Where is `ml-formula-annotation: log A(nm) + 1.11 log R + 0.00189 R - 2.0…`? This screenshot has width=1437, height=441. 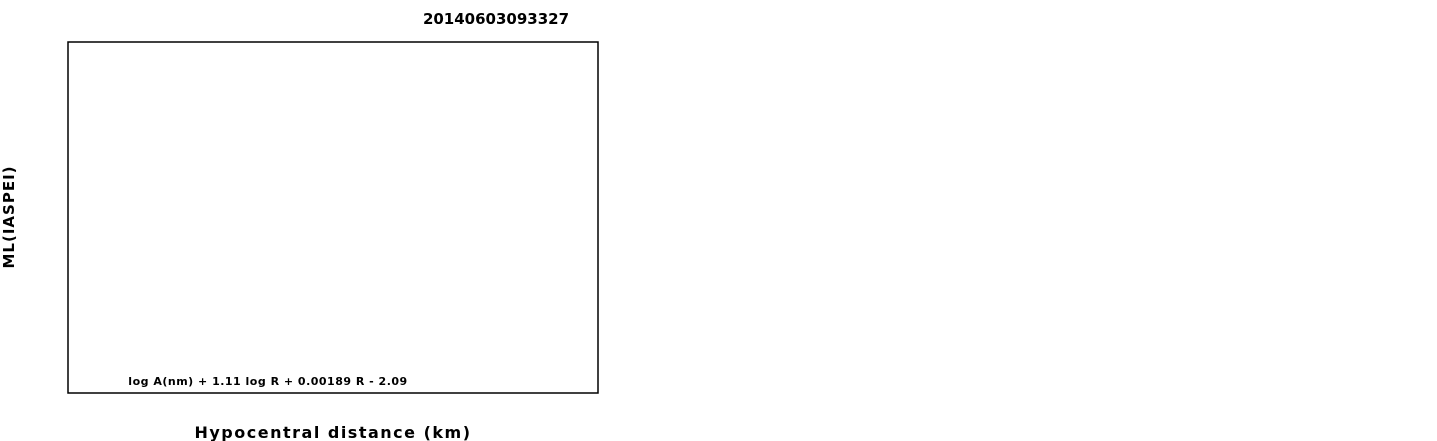
ml-formula-annotation: log A(nm) + 1.11 log R + 0.00189 R - 2.0… is located at coordinates (267, 381).